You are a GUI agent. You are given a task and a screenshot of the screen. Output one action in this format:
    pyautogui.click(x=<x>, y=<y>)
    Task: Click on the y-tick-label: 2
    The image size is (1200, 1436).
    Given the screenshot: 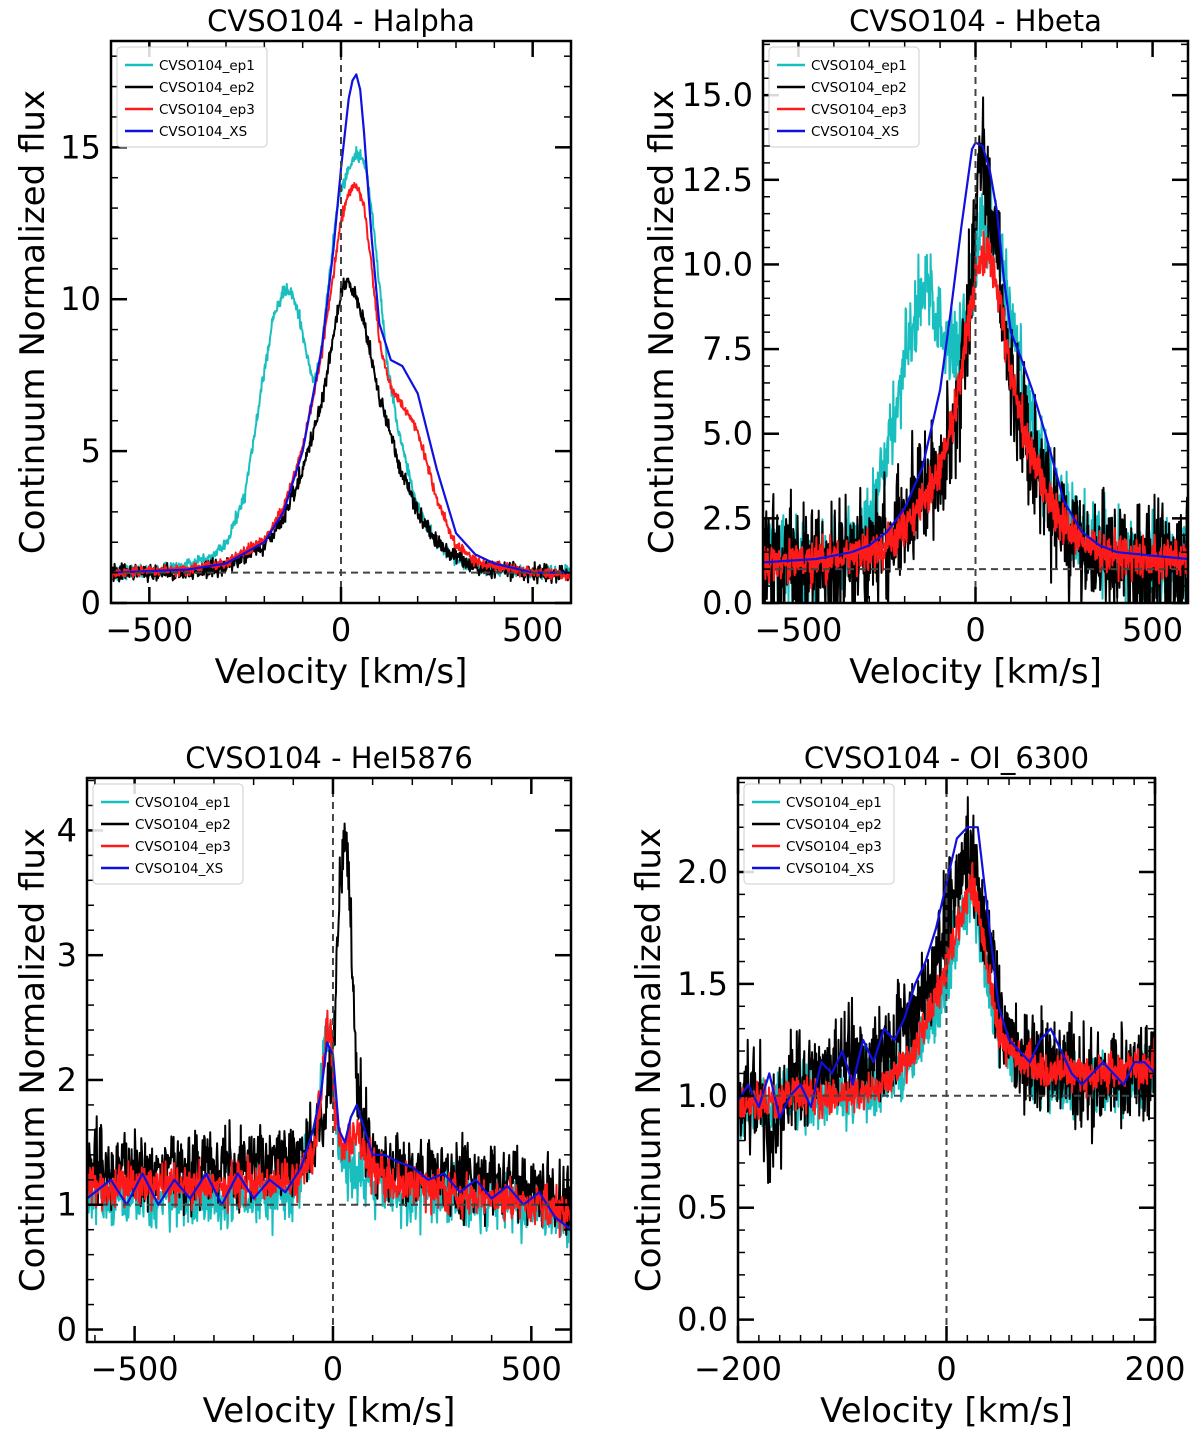 What is the action you would take?
    pyautogui.click(x=67, y=1080)
    